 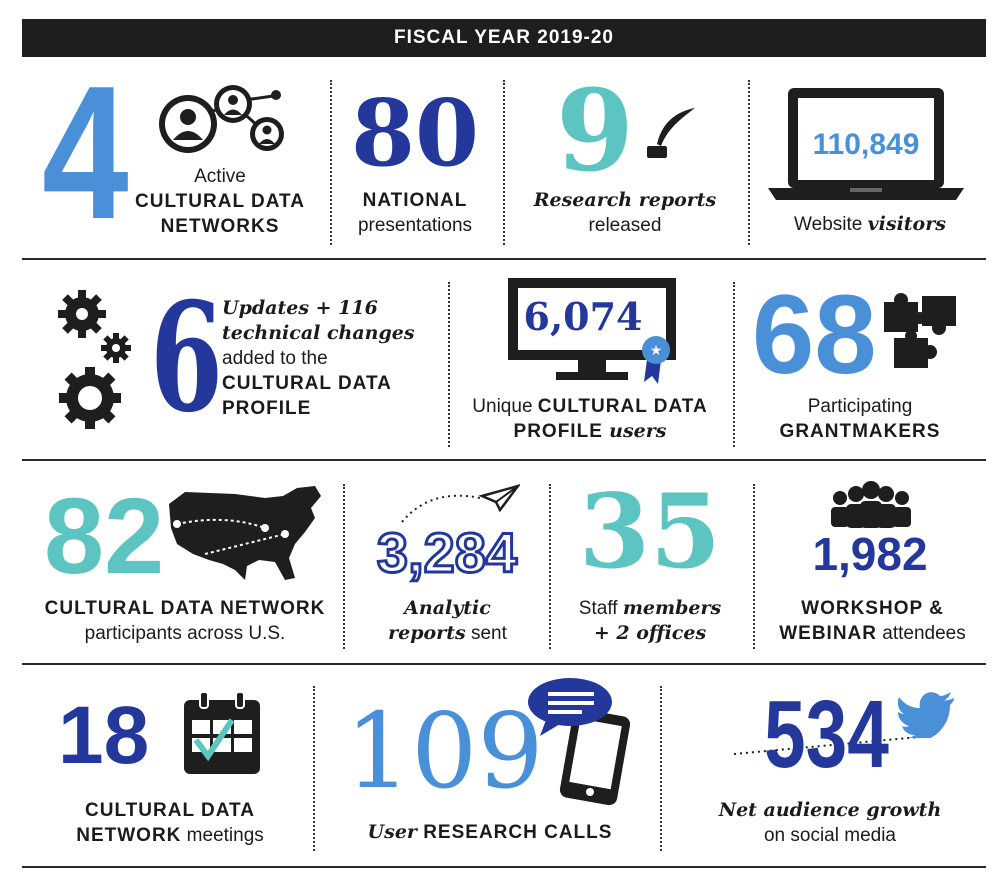 What do you see at coordinates (814, 334) in the screenshot?
I see `grantmakers-number: 68` at bounding box center [814, 334].